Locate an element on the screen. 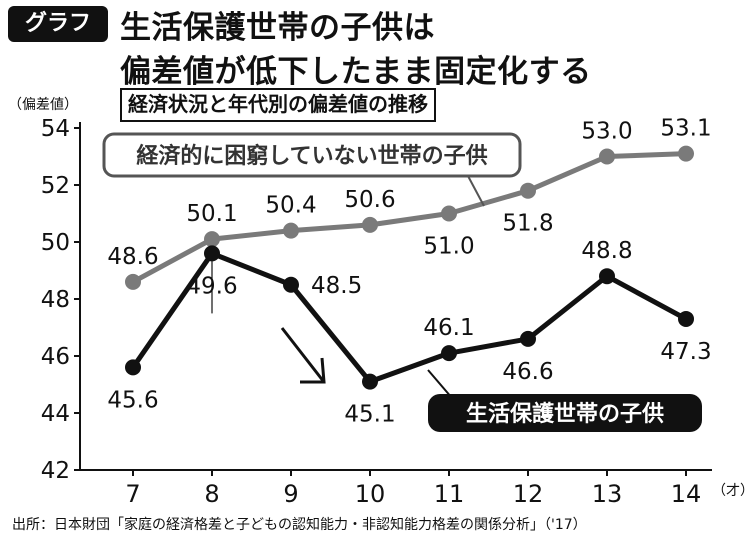 The image size is (750, 543). chart-title-line2: 偏差値が低下したまま固定化する is located at coordinates (356, 72).